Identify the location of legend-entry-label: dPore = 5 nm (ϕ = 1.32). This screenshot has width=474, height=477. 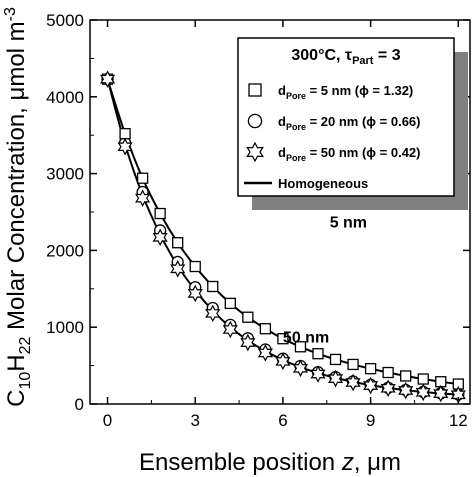
(345, 92).